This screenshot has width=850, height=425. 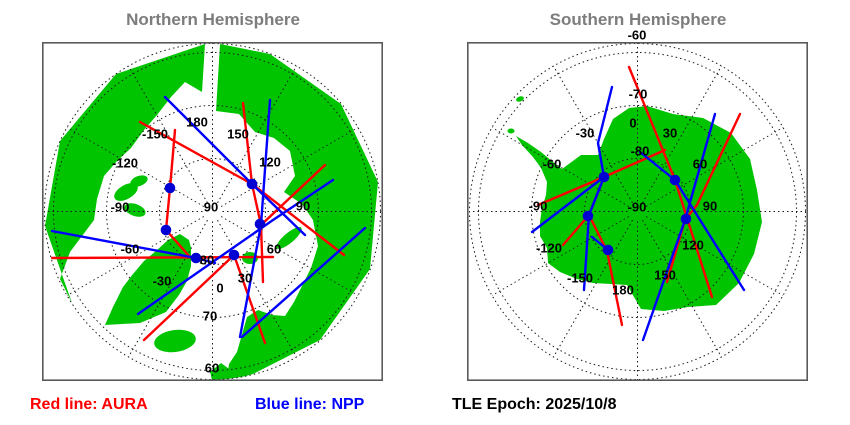 What do you see at coordinates (310, 404) in the screenshot?
I see `legend-npp-blue-line: Blue line: NPP` at bounding box center [310, 404].